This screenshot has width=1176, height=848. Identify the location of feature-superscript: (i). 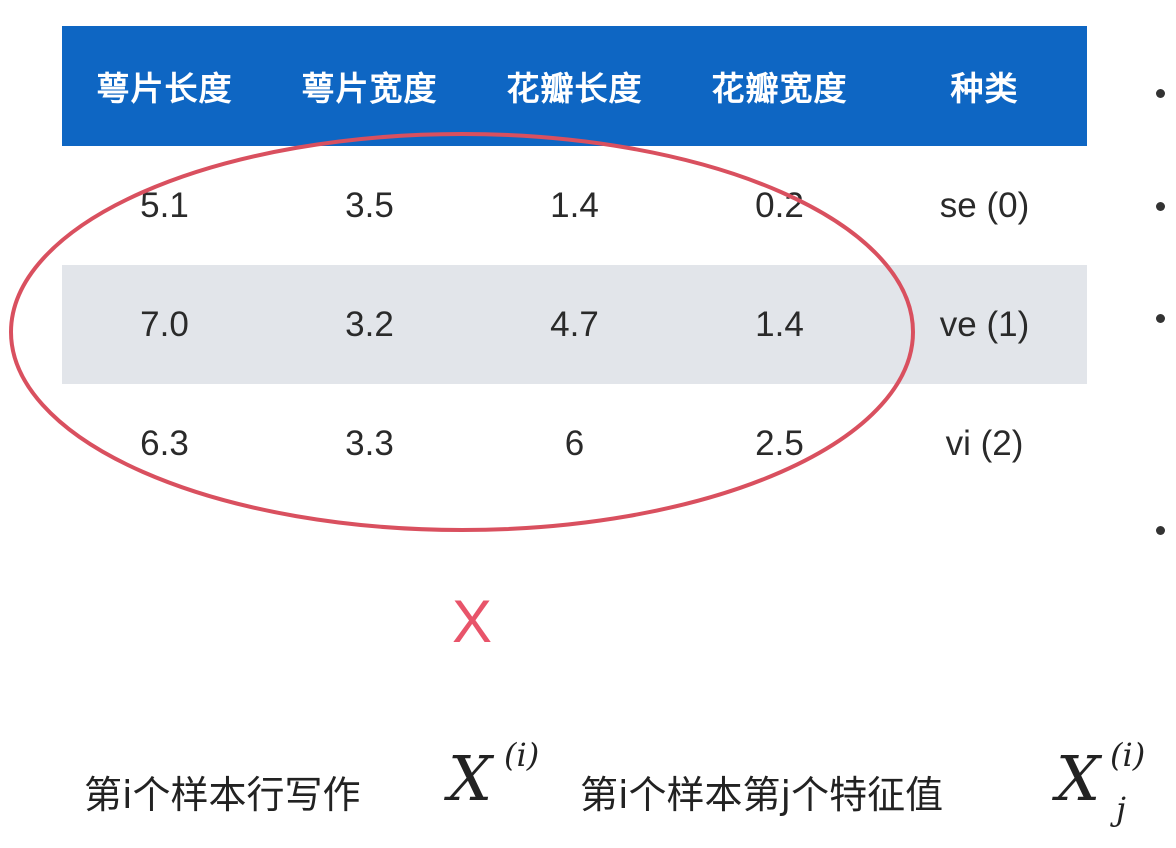
(1128, 755).